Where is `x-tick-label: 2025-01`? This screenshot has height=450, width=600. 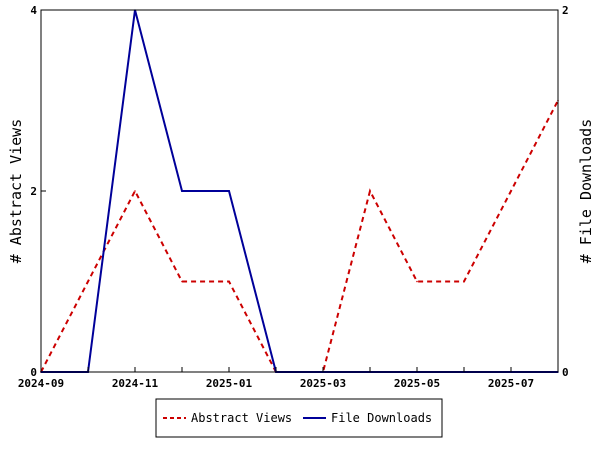
x-tick-label: 2025-01 is located at coordinates (229, 383).